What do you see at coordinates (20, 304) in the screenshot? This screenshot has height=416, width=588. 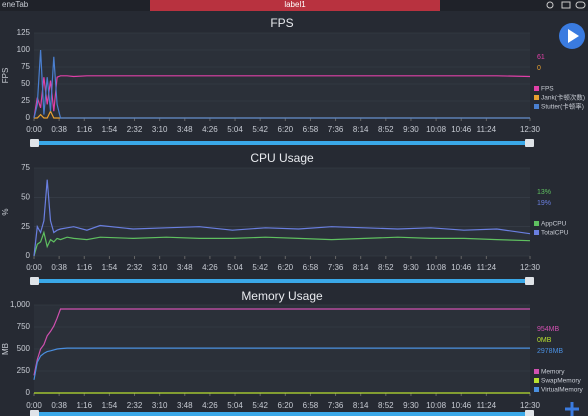 I see `y-tick-label: 1,000` at bounding box center [20, 304].